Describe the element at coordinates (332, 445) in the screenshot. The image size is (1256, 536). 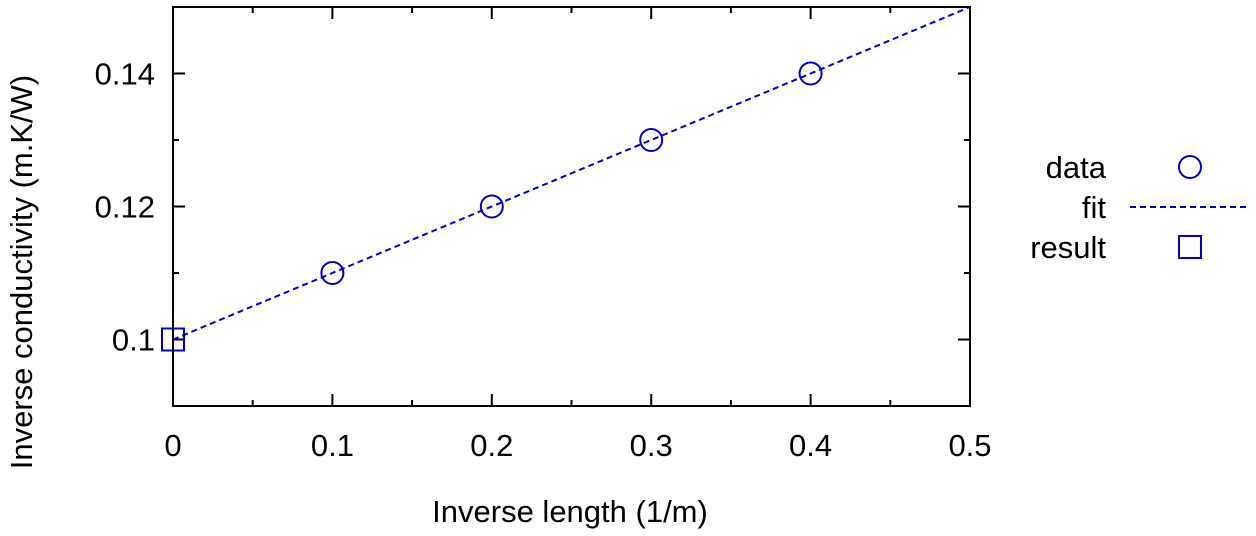
I see `x-tick-label: 0.1` at that location.